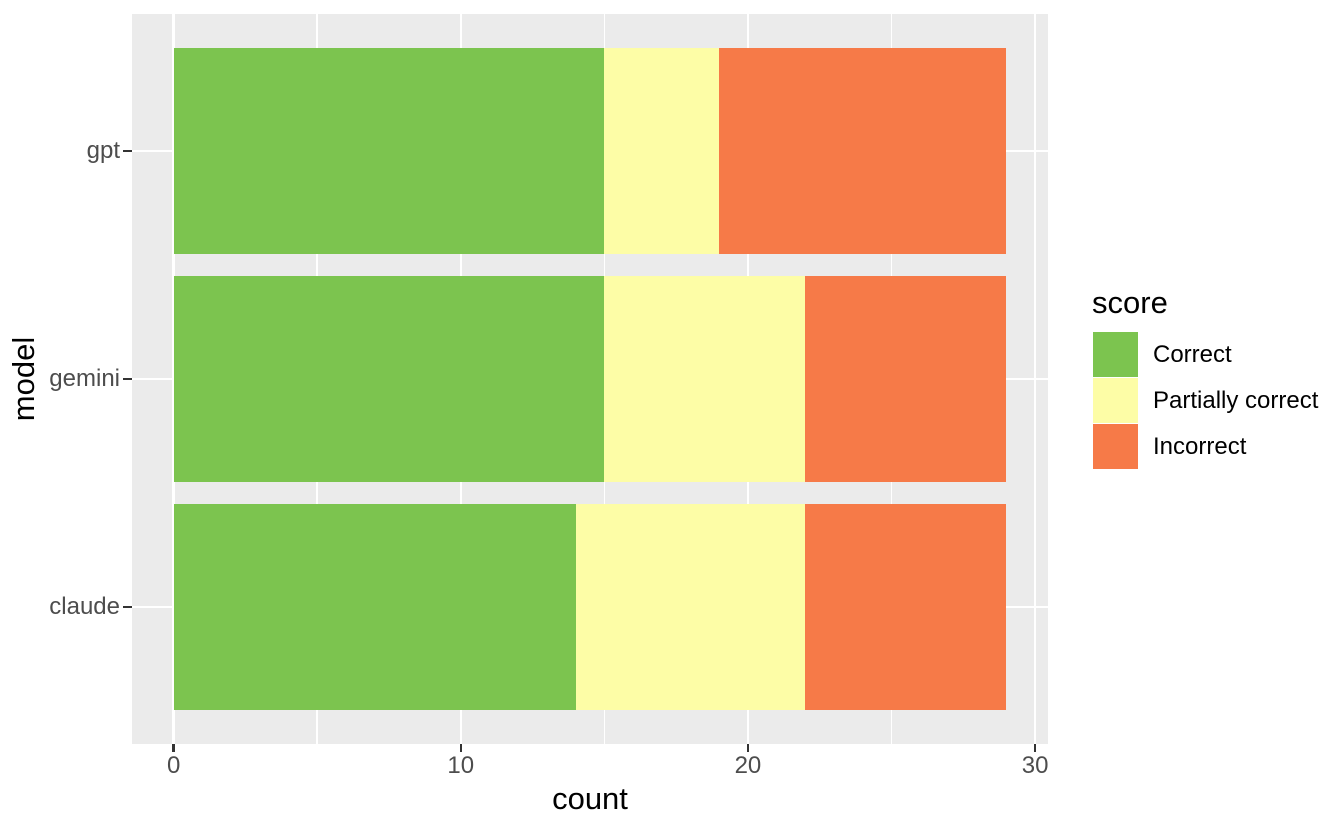 The image size is (1344, 830). Describe the element at coordinates (1192, 354) in the screenshot. I see `legend-label-correct: Correct` at that location.